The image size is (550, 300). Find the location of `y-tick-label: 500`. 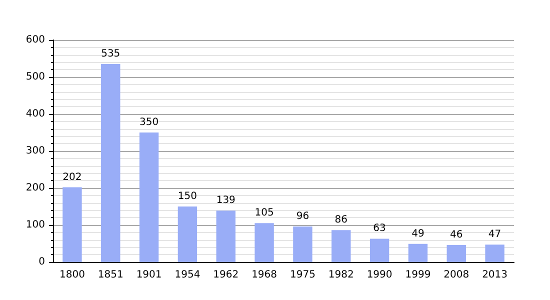

y-tick-label: 500 is located at coordinates (35, 77).